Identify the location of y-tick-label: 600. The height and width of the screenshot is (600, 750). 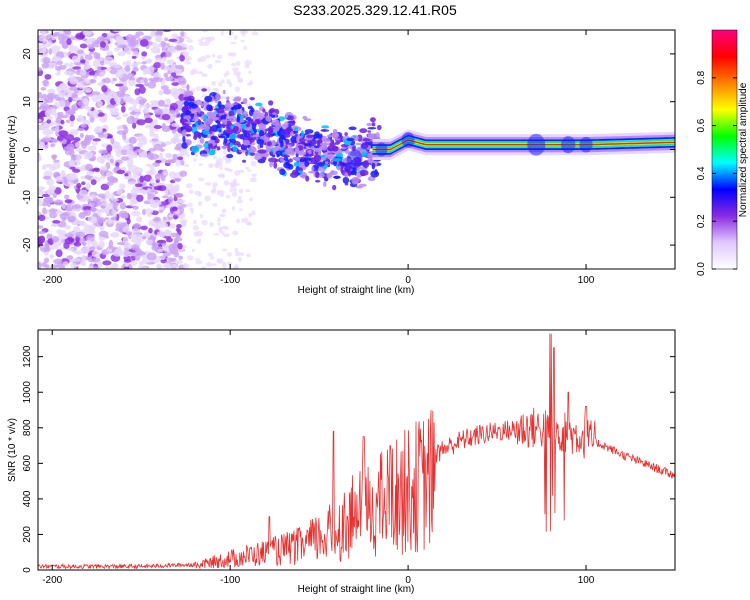
(27, 463).